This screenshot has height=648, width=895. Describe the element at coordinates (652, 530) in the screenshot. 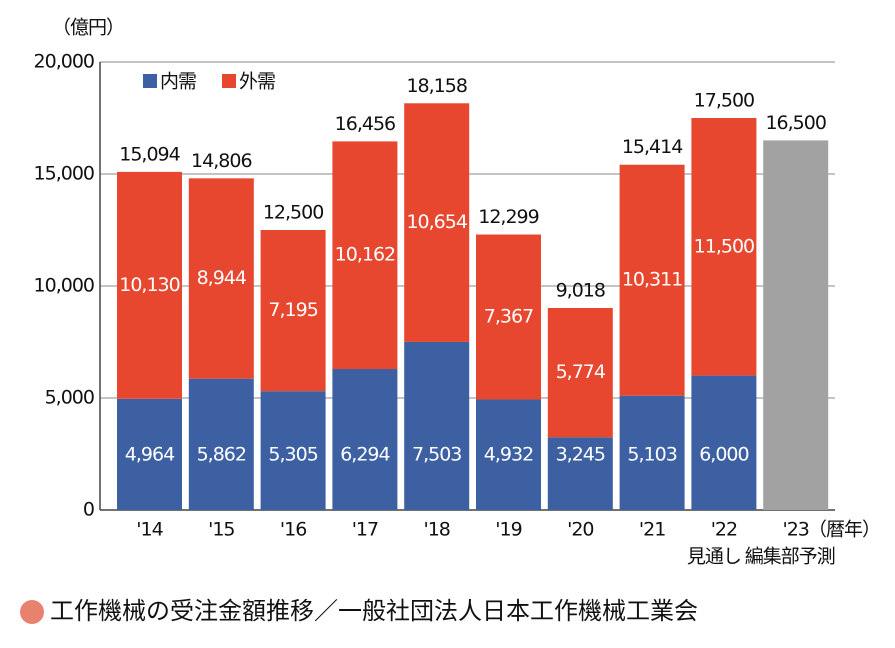

I see `x-tick-label: '21` at that location.